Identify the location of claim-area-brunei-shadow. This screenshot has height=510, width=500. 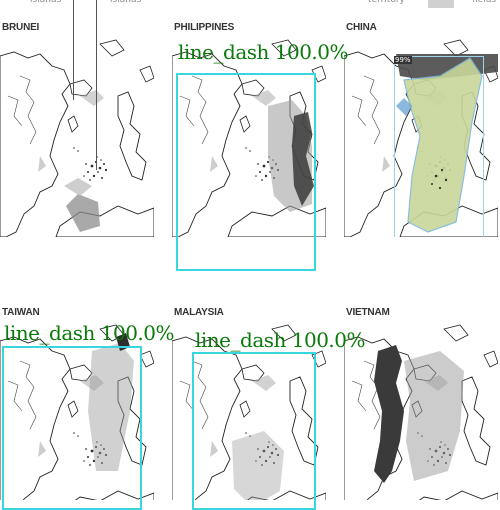
(78, 187).